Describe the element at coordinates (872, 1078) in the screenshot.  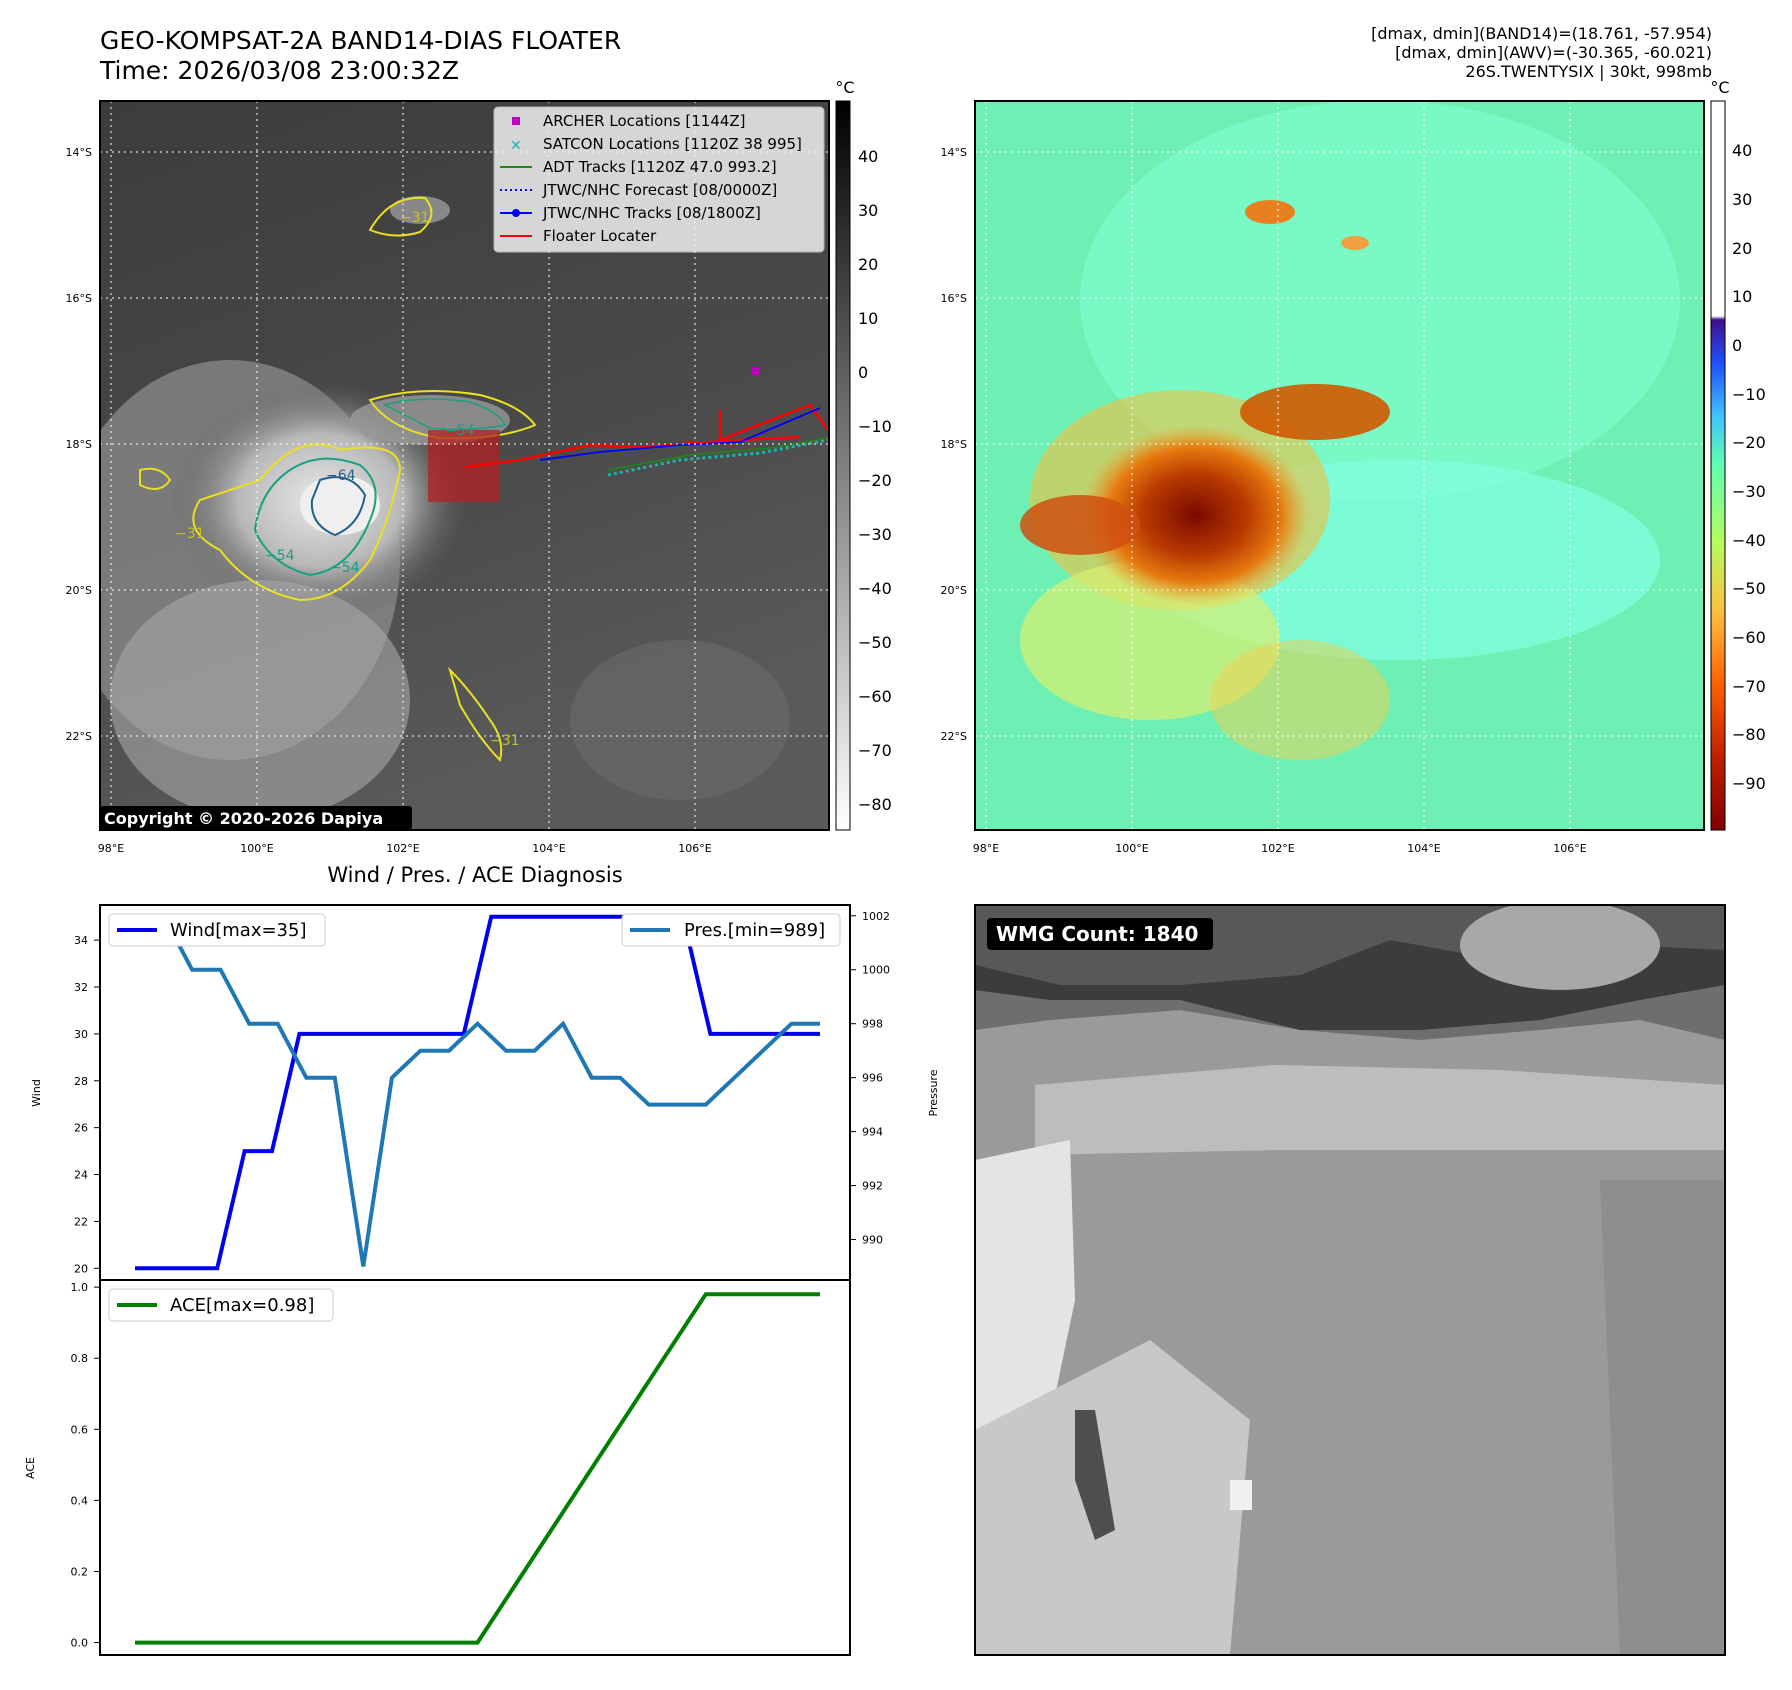
I see `pressure-ytick-label: 996` at that location.